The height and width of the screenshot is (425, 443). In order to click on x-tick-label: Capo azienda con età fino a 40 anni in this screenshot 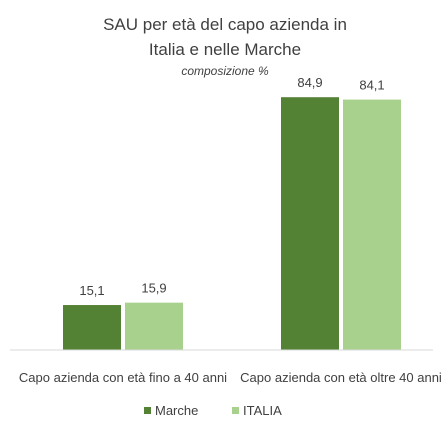, I will do `click(123, 377)`.